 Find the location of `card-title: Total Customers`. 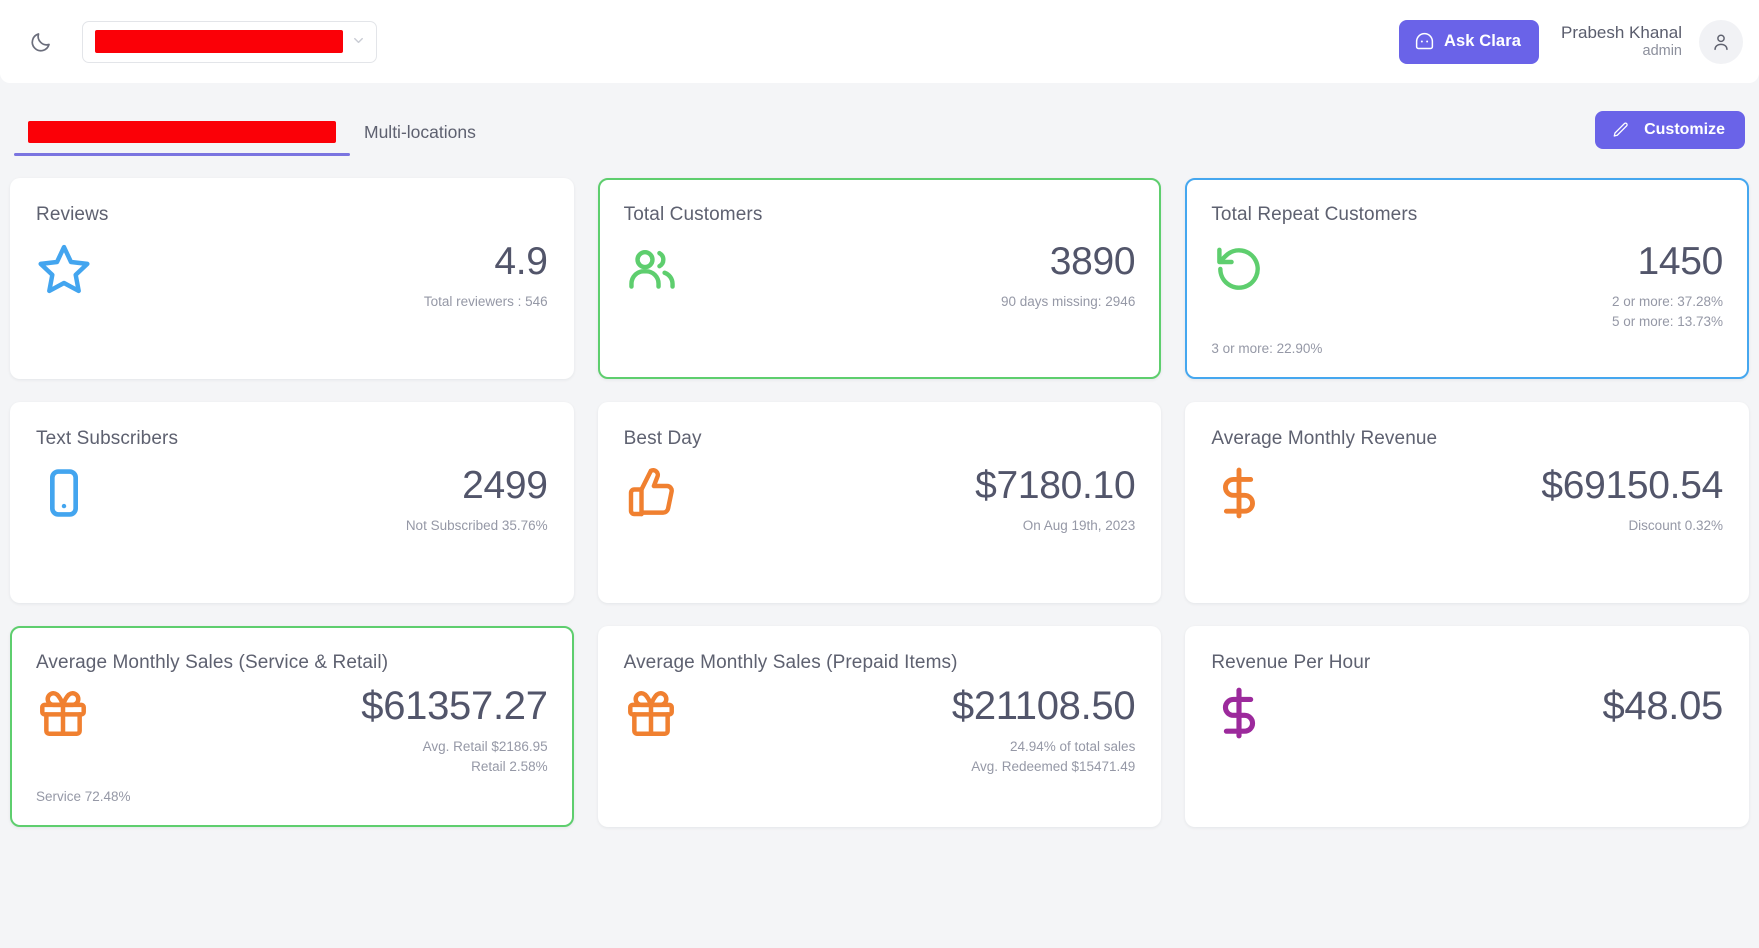

card-title: Total Customers is located at coordinates (693, 214).